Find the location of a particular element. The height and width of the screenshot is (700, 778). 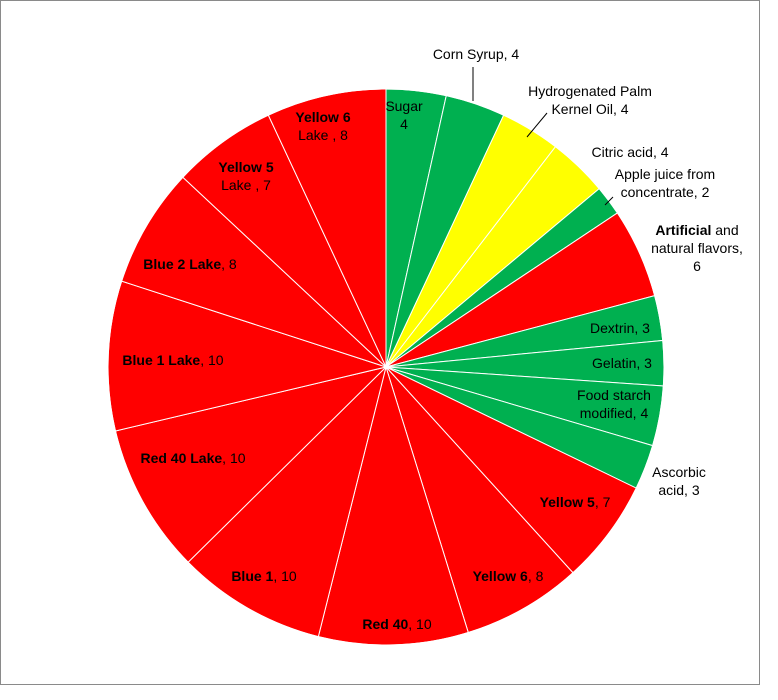

data-label-red-40: Red 40, 10 is located at coordinates (396, 624).